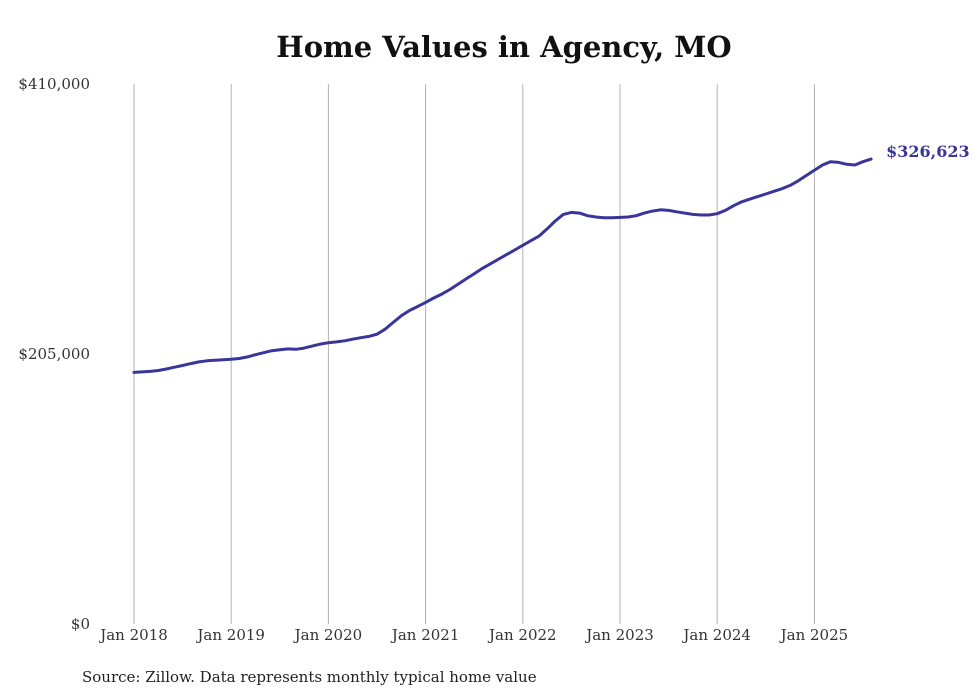 Image resolution: width=980 pixels, height=699 pixels. I want to click on y-axis-ticks: $0 $205,000 $410,000, so click(54, 354).